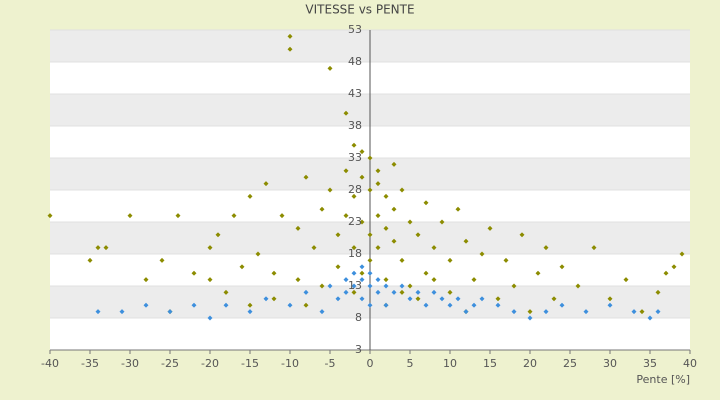 The height and width of the screenshot is (400, 720). What do you see at coordinates (490, 363) in the screenshot?
I see `x-tick-label: 15` at bounding box center [490, 363].